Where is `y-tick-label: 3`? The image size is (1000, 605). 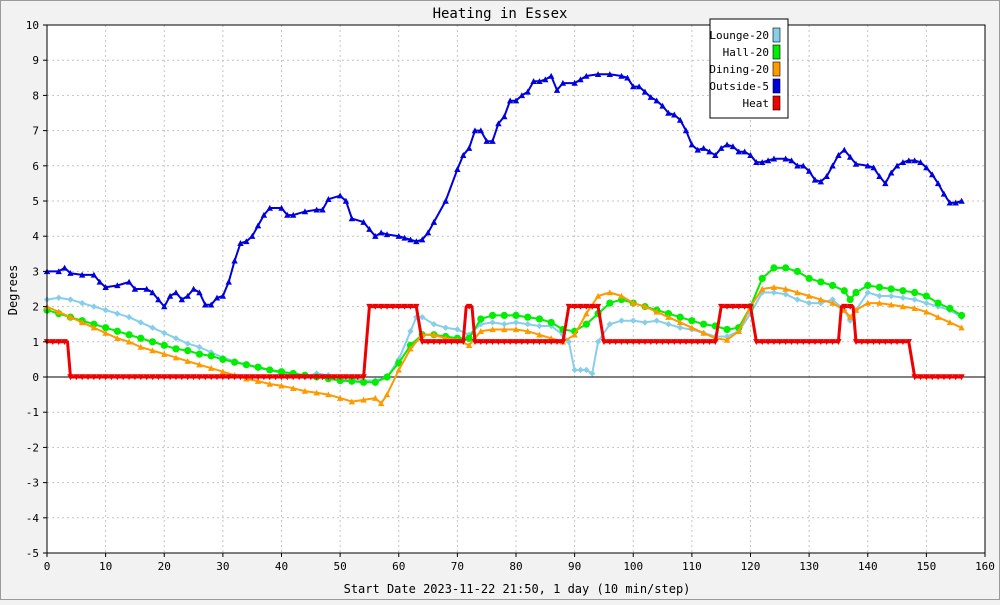 y-tick-label: 3 is located at coordinates (35, 271).